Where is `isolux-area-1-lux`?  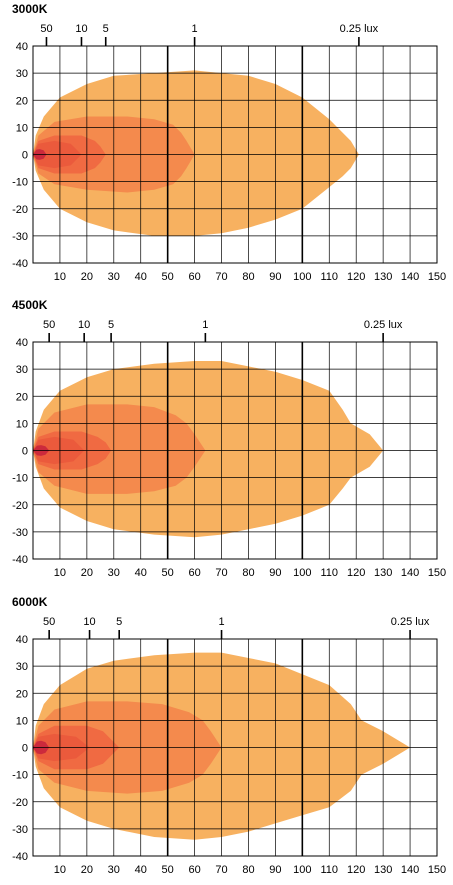 isolux-area-1-lux is located at coordinates (119, 449).